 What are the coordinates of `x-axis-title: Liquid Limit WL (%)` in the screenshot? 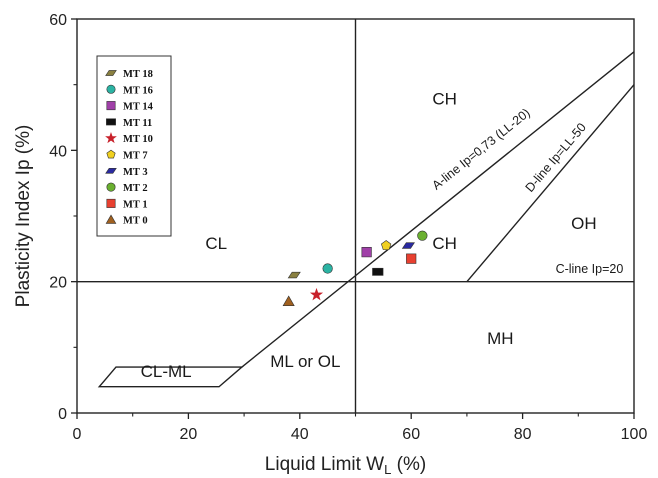 It's located at (345, 465).